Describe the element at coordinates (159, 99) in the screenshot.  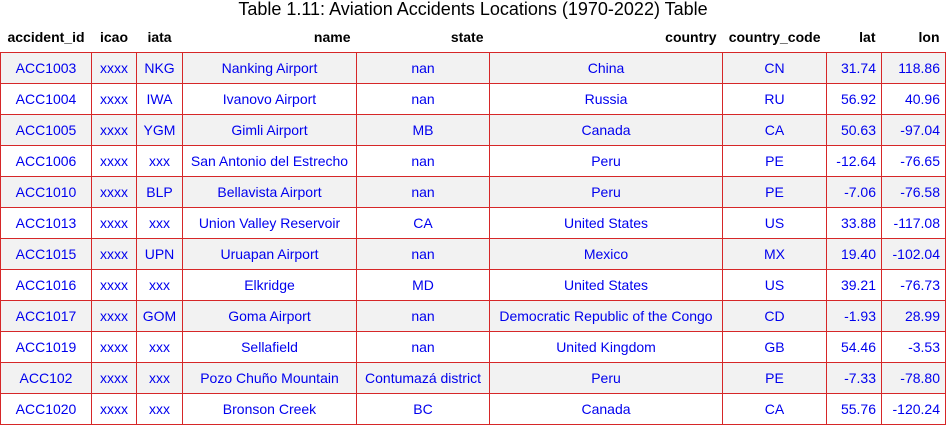
I see `cell-iata: IWA` at that location.